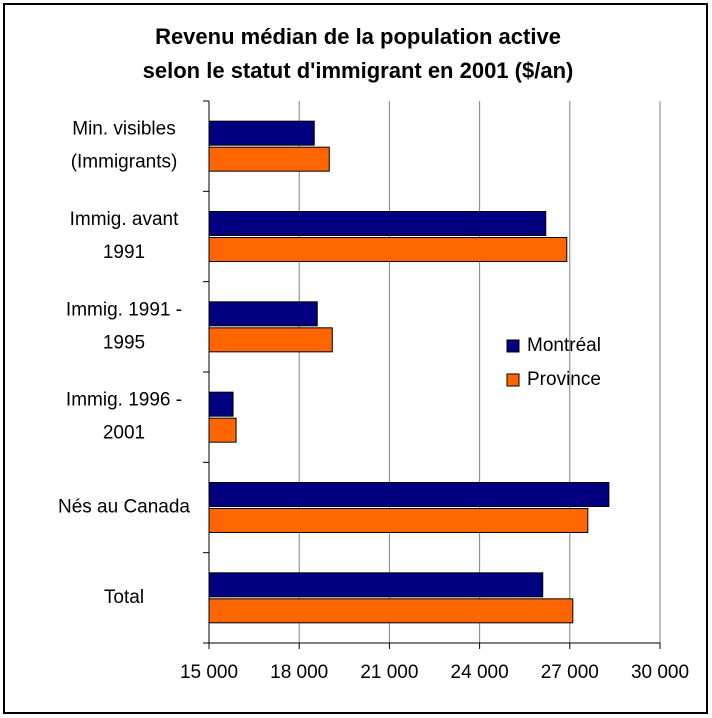  What do you see at coordinates (124, 342) in the screenshot?
I see `y-tick-label: 1995` at bounding box center [124, 342].